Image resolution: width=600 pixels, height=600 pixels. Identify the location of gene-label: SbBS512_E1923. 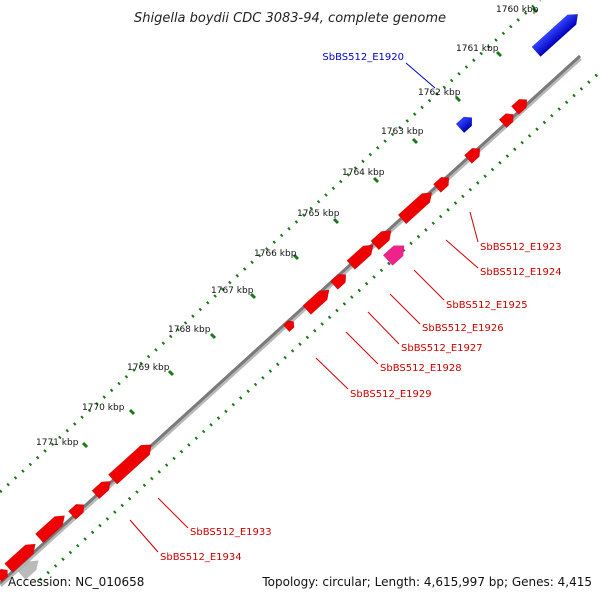
(521, 247).